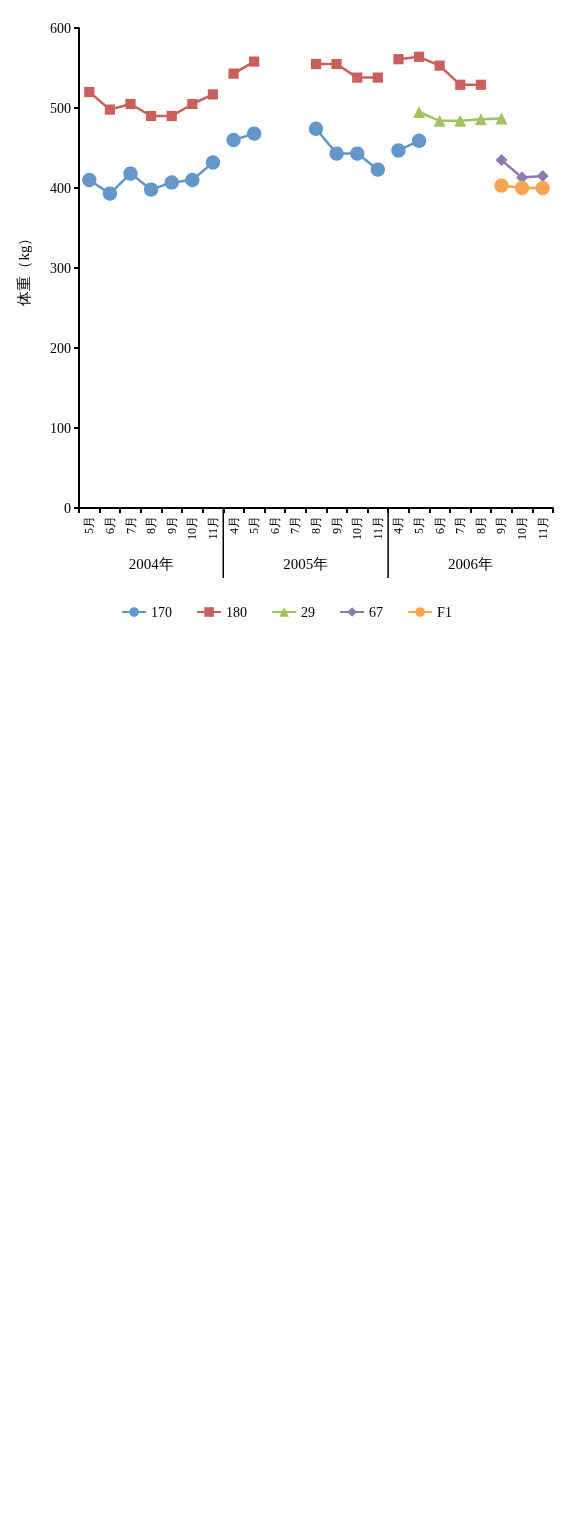 The height and width of the screenshot is (1518, 573). I want to click on y-tick-label: 0, so click(67, 508).